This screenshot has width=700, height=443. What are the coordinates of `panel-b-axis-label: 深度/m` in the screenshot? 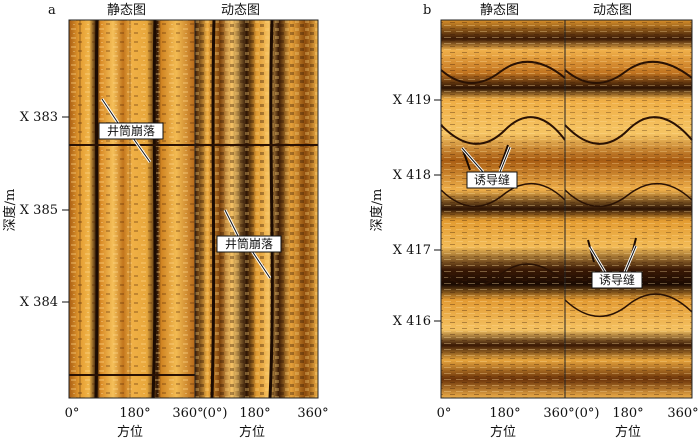 It's located at (377, 210).